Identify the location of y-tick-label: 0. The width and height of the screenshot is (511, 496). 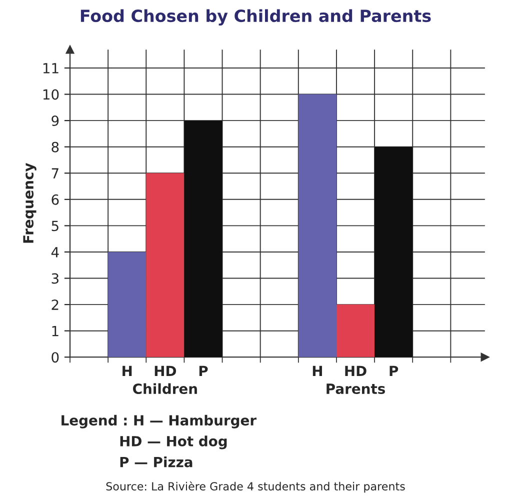
(55, 357).